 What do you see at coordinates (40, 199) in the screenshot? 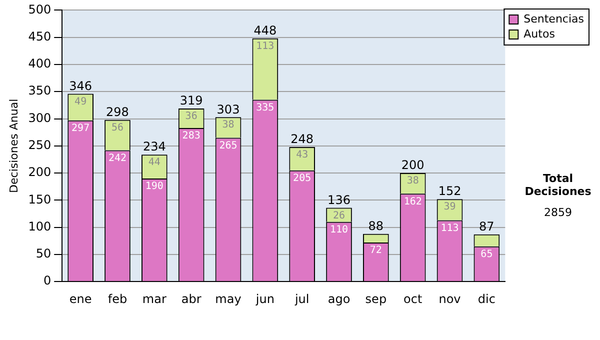
I see `y-tick-label: 150` at bounding box center [40, 199].